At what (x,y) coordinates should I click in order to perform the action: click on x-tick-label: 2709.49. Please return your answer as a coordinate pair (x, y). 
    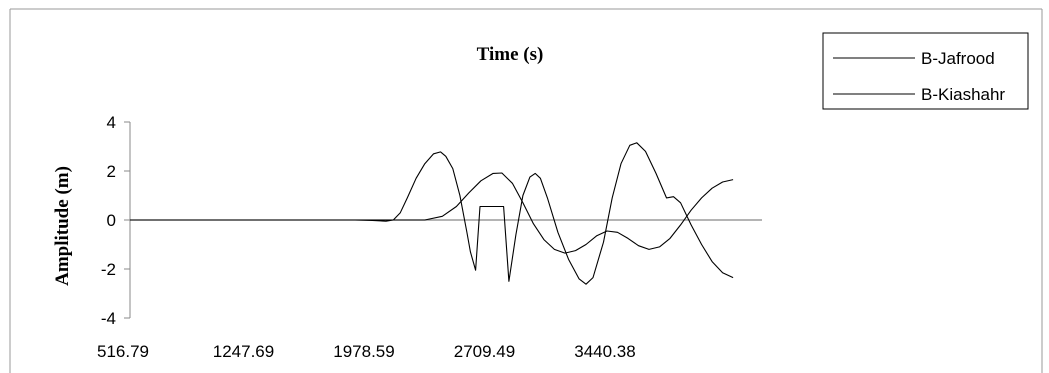
    Looking at the image, I should click on (484, 351).